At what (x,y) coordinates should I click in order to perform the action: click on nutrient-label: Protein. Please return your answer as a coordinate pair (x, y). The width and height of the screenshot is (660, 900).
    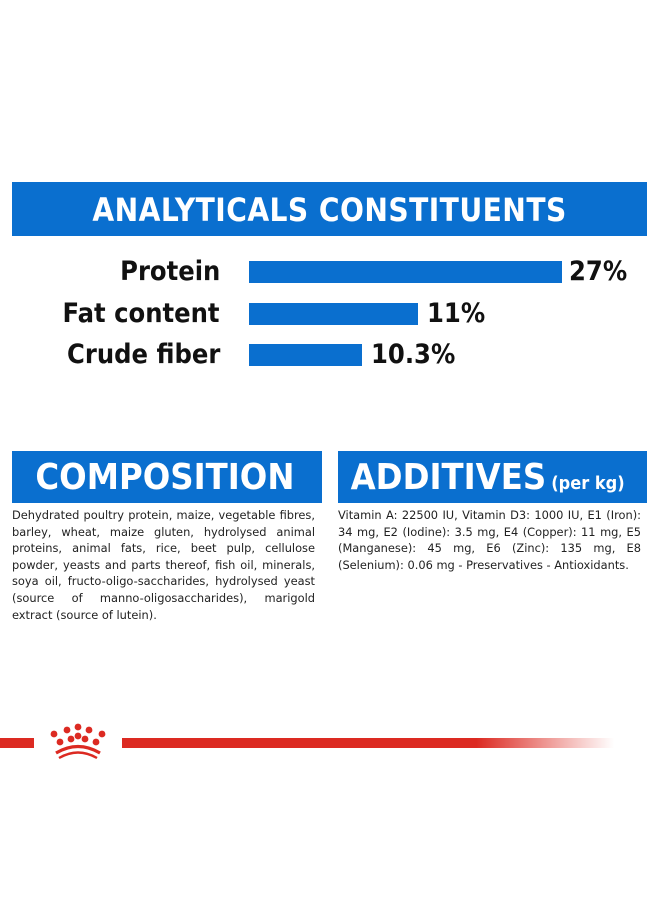
    Looking at the image, I should click on (169, 271).